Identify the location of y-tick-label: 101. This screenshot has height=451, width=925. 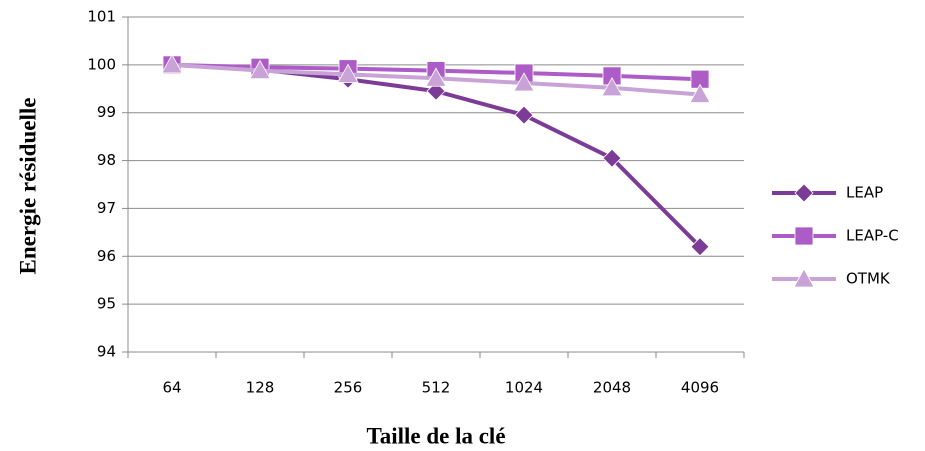
(101, 17).